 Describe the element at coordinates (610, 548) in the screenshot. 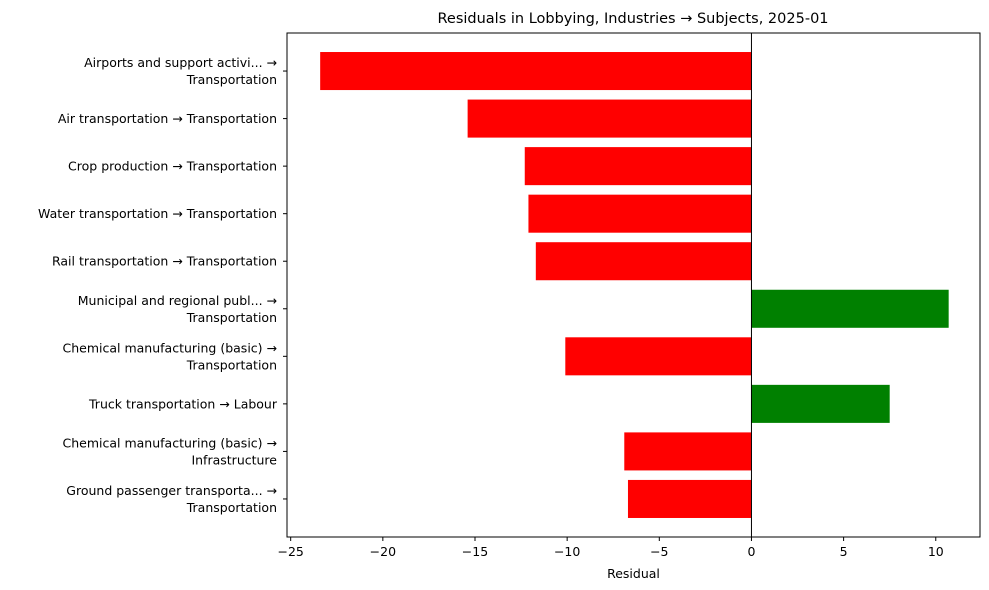

I see `x-ticks: −25 −20 −15 −10 −5 0 5 10` at that location.